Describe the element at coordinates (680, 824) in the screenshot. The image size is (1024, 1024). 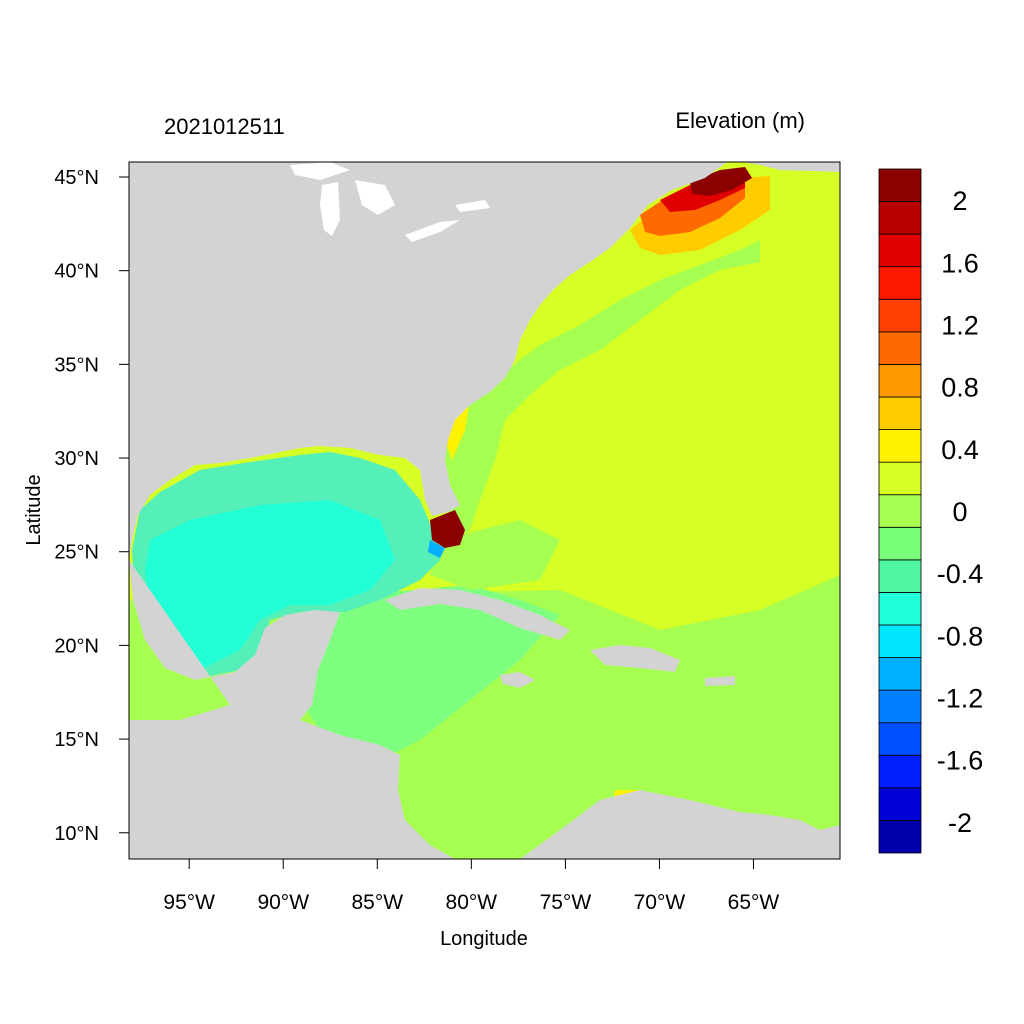
I see `south-america-land` at that location.